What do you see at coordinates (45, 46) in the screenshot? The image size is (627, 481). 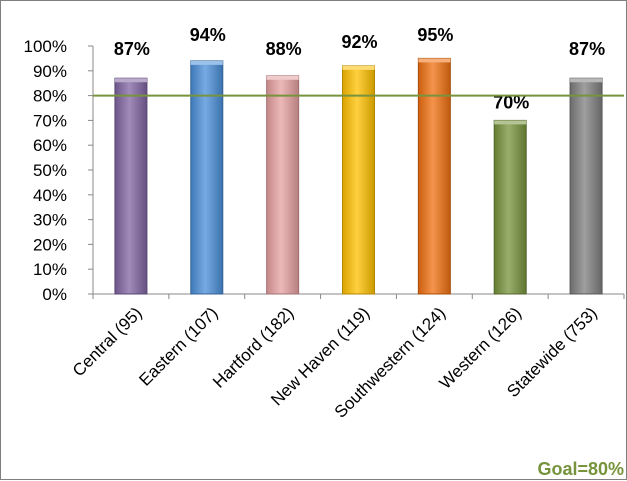 I see `y-tick-label: 100%` at bounding box center [45, 46].